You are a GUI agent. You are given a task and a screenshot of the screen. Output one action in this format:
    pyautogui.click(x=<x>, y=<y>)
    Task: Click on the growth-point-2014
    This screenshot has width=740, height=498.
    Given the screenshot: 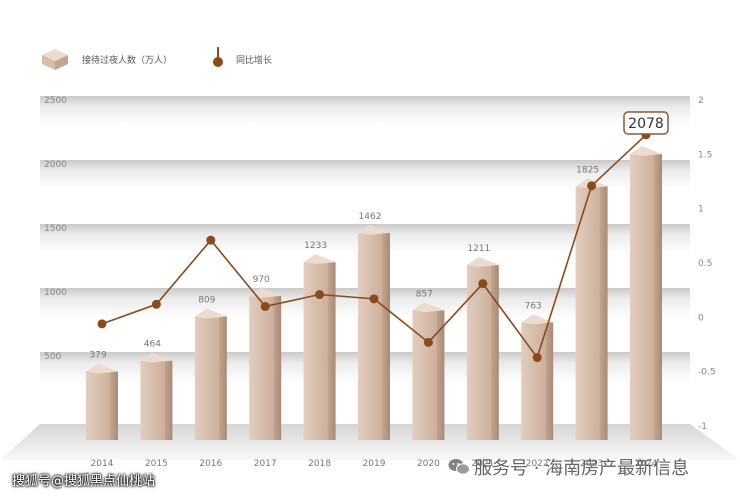 What is the action you would take?
    pyautogui.click(x=102, y=324)
    